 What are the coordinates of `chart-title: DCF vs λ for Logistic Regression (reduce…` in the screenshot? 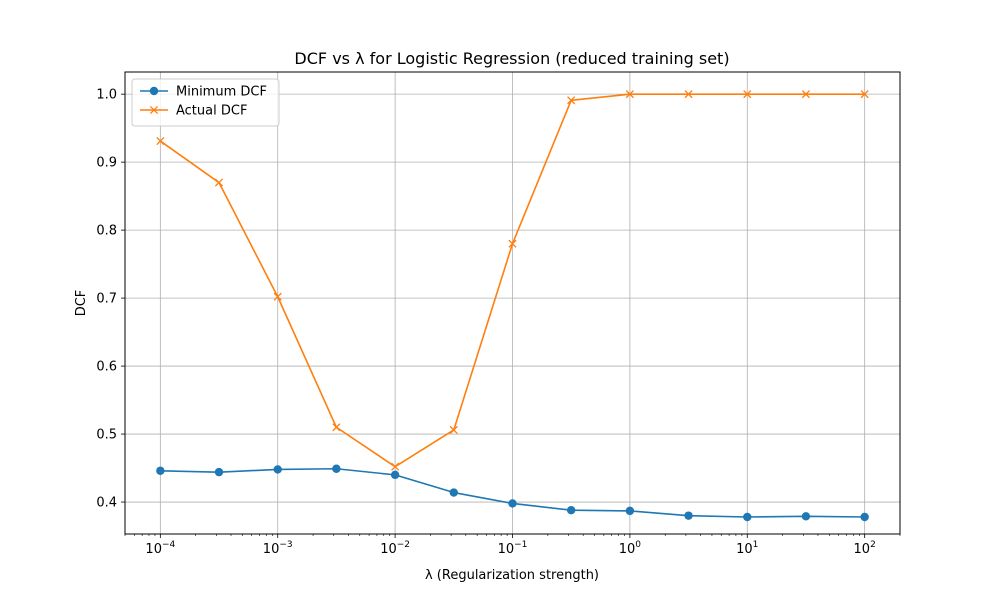 It's located at (511, 58).